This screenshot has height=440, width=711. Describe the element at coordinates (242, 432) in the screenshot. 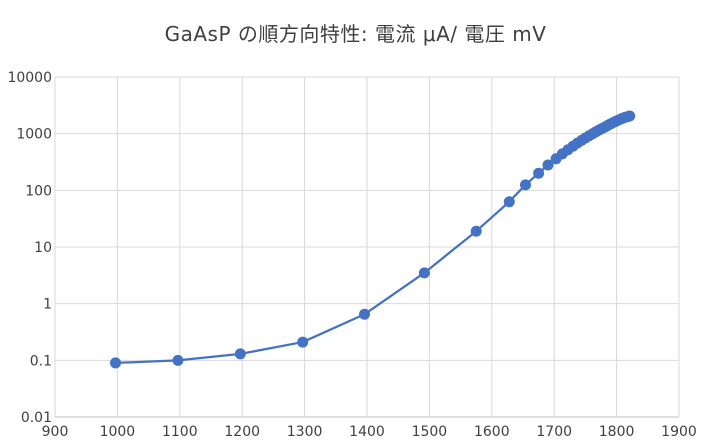

I see `x-tick-label: 1200` at that location.